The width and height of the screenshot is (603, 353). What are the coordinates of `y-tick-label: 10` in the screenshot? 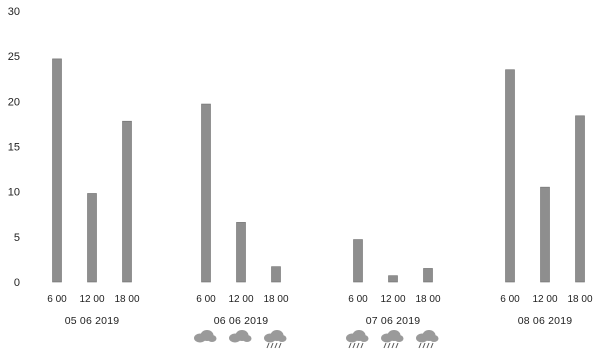 It's located at (14, 193).